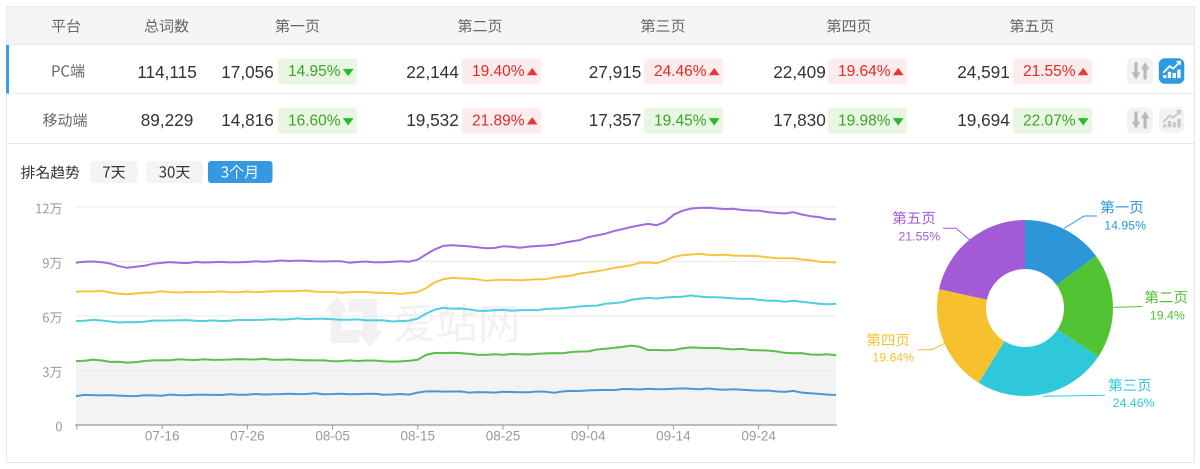  What do you see at coordinates (247, 120) in the screenshot?
I see `svg-text: 14,816` at bounding box center [247, 120].